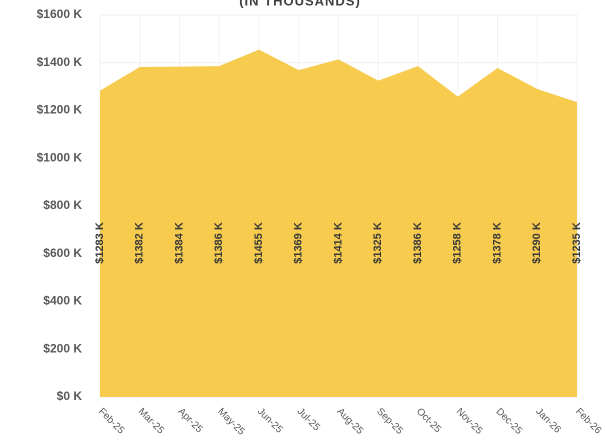  I want to click on y-tick-label: $1400 K, so click(60, 62).